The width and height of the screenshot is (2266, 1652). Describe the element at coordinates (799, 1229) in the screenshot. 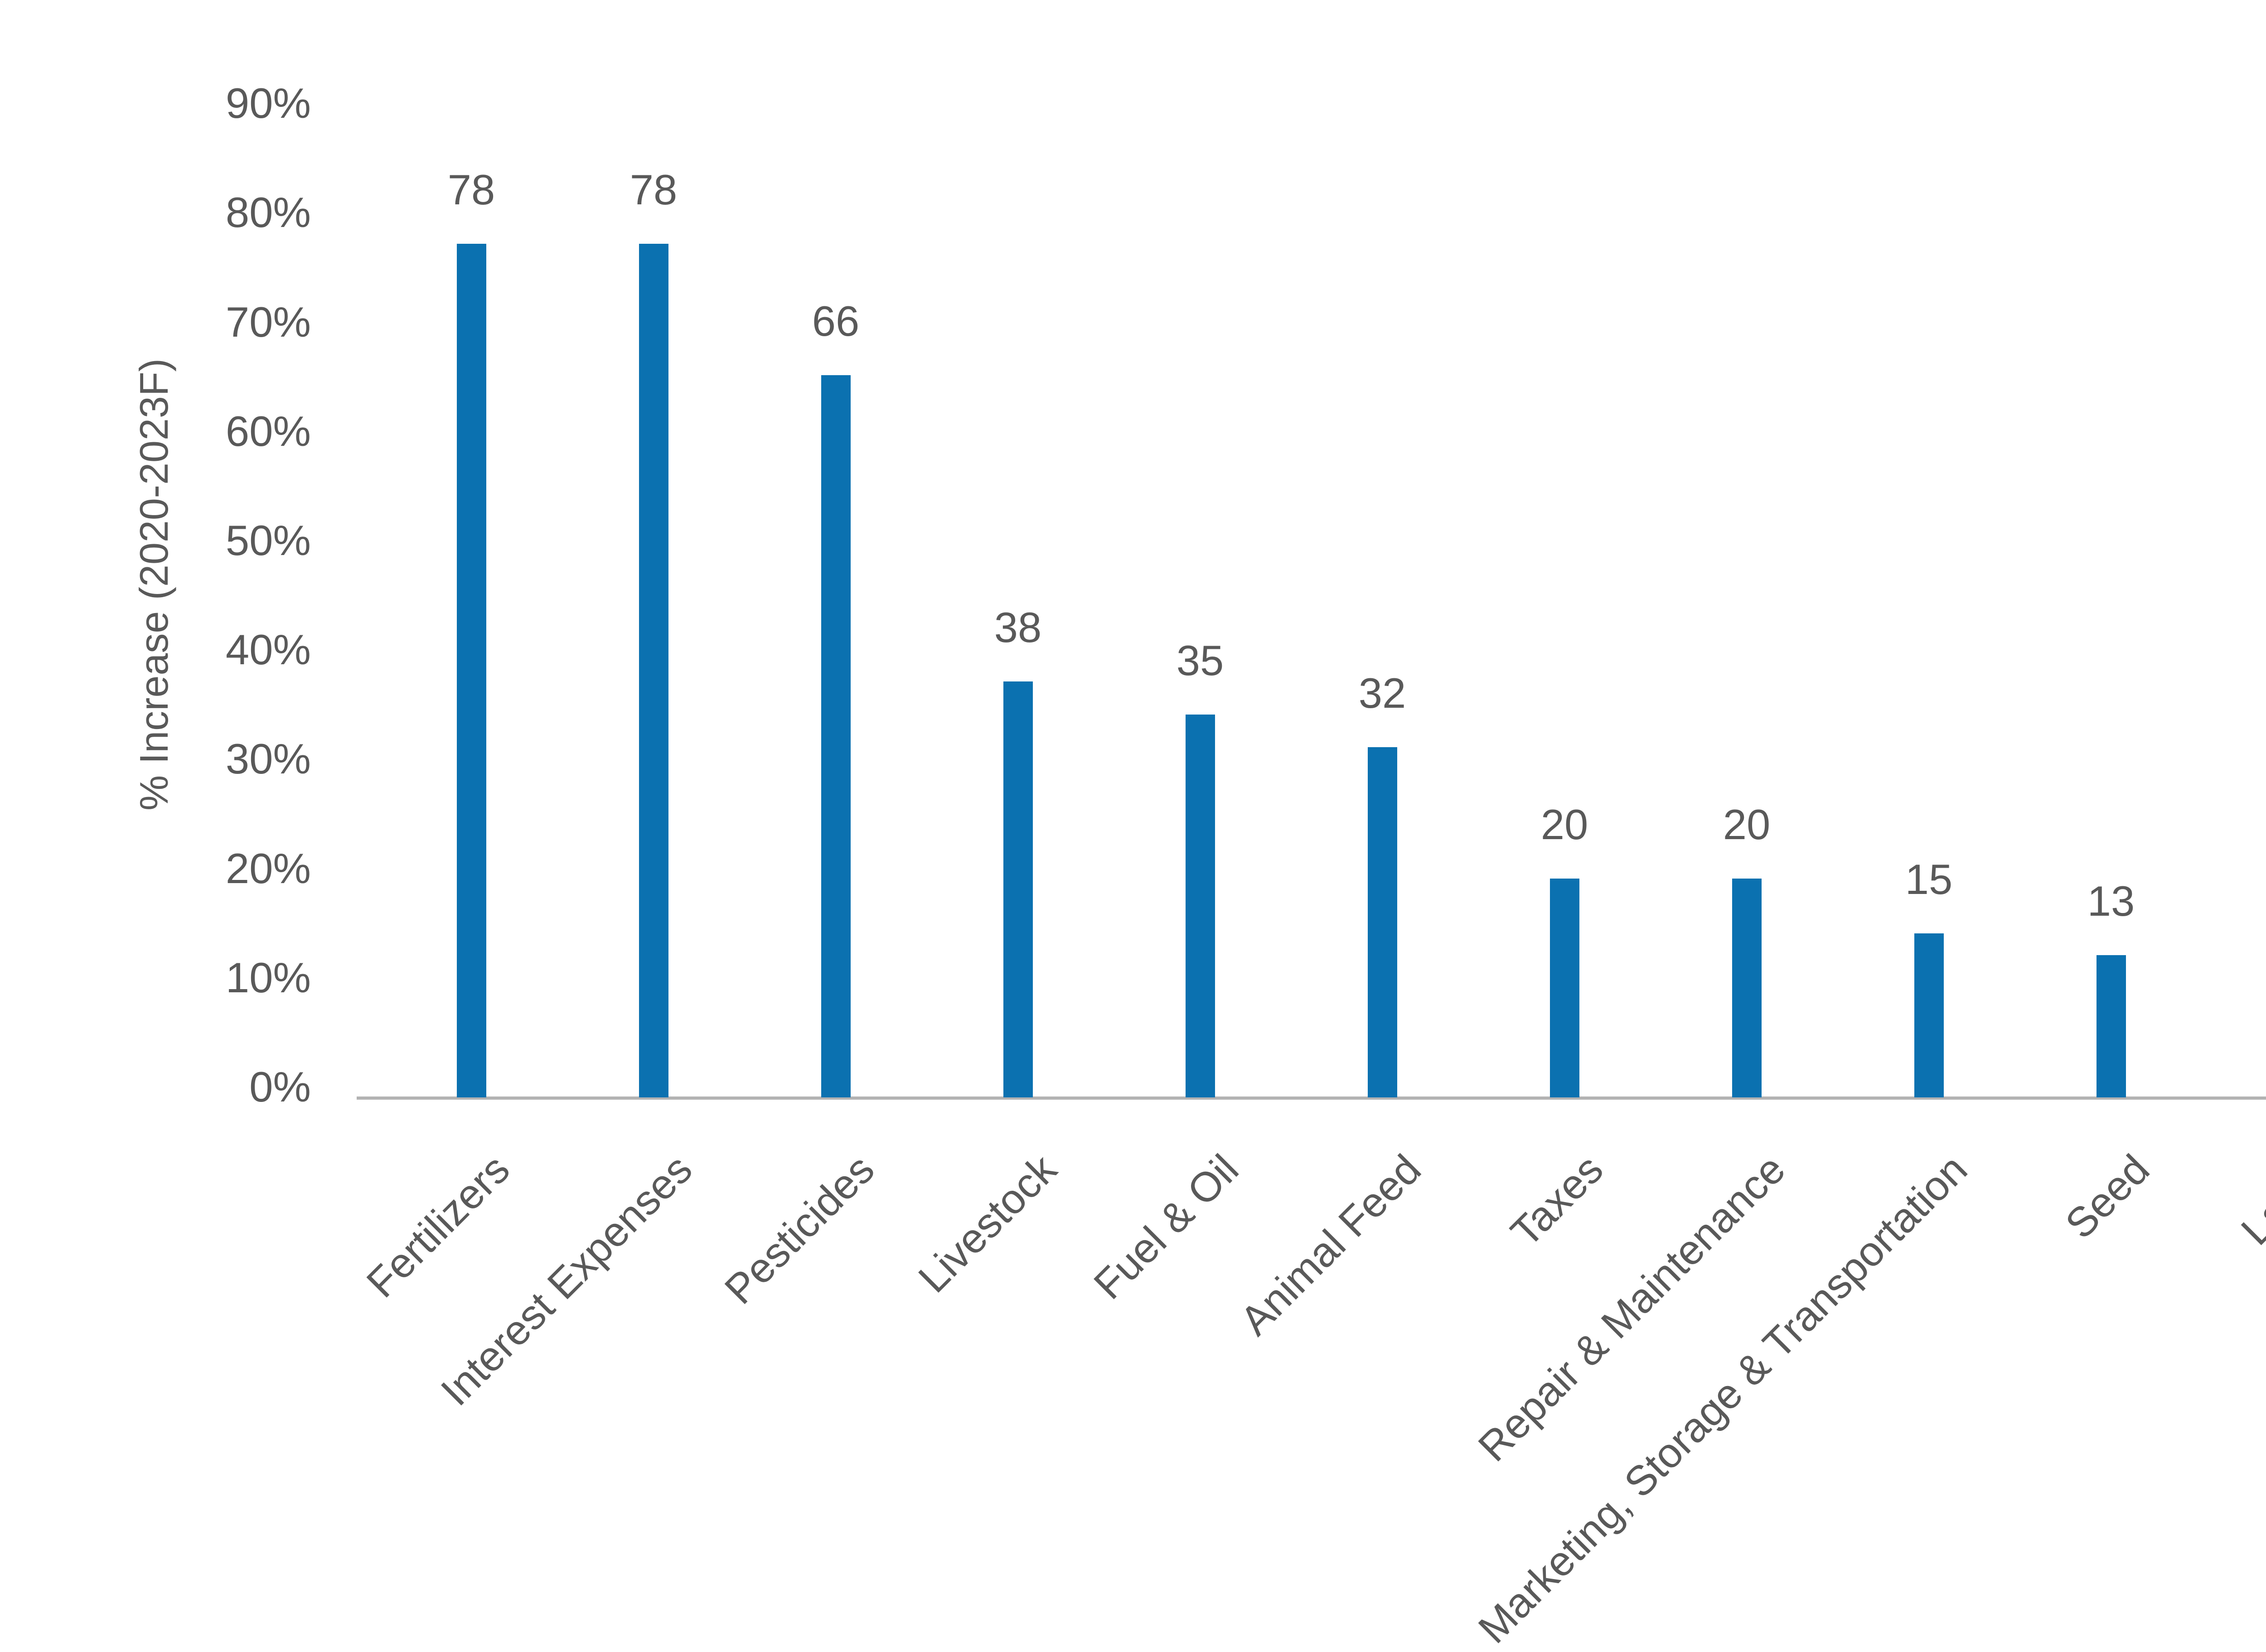

I see `category-label: Pesticides` at that location.